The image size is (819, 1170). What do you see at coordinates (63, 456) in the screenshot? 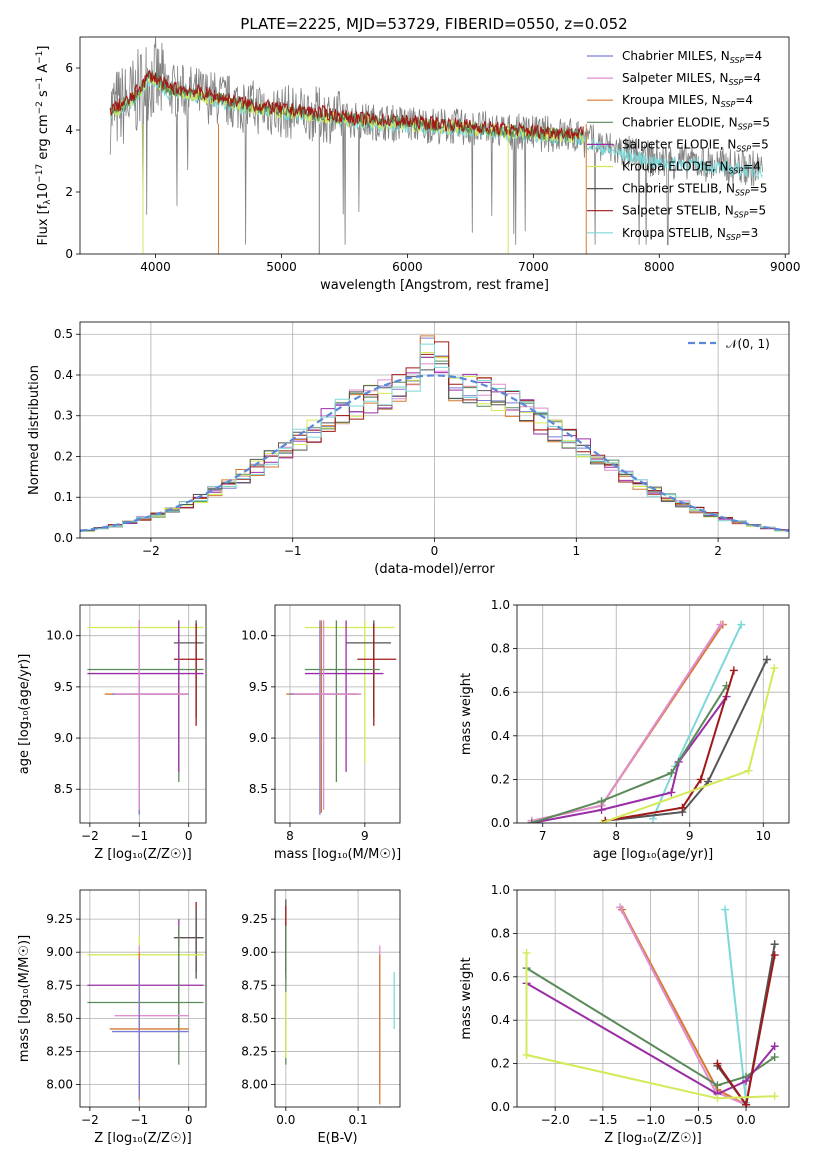
I see `y-tick-label: 0.2` at bounding box center [63, 456].